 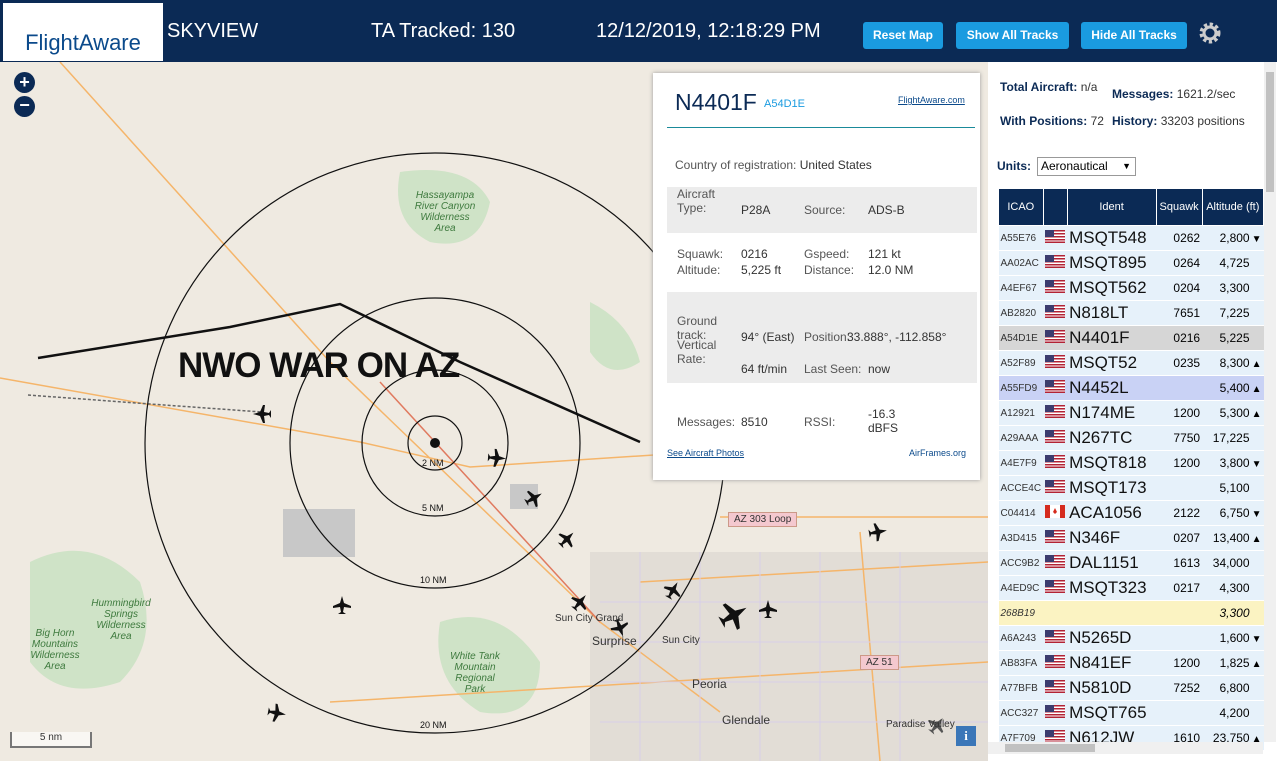 I want to click on altitude-value: 23,750, so click(x=1231, y=738).